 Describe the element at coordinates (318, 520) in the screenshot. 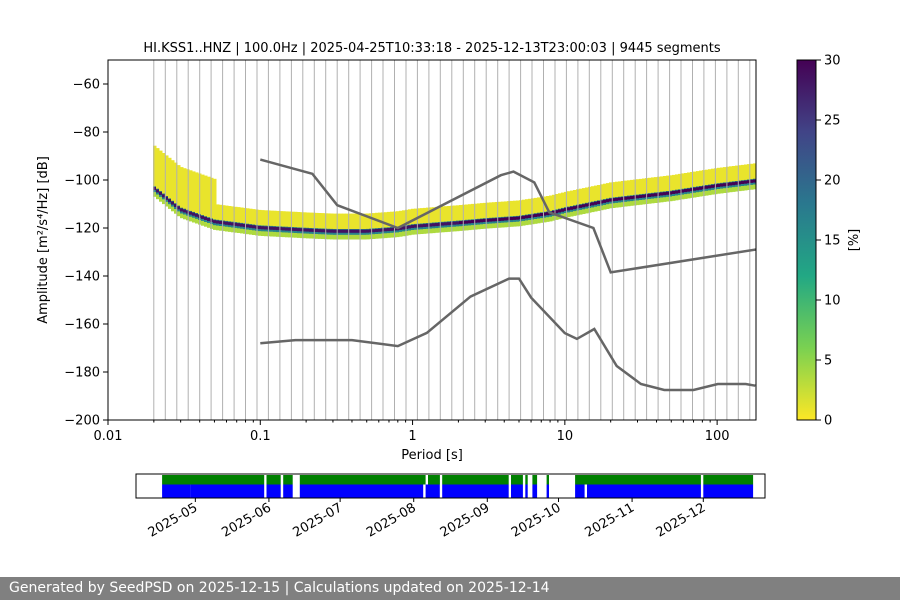

I see `timeline-tick-label: 2025-07` at that location.